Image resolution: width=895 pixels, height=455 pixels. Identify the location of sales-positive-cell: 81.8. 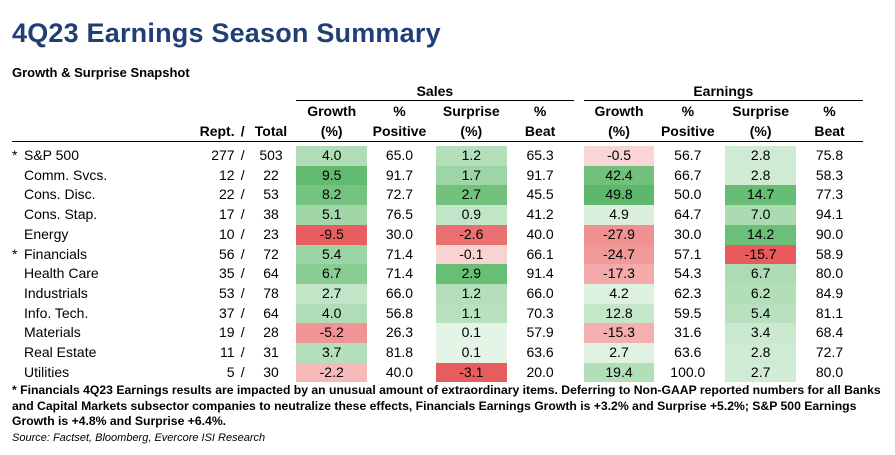
(399, 352).